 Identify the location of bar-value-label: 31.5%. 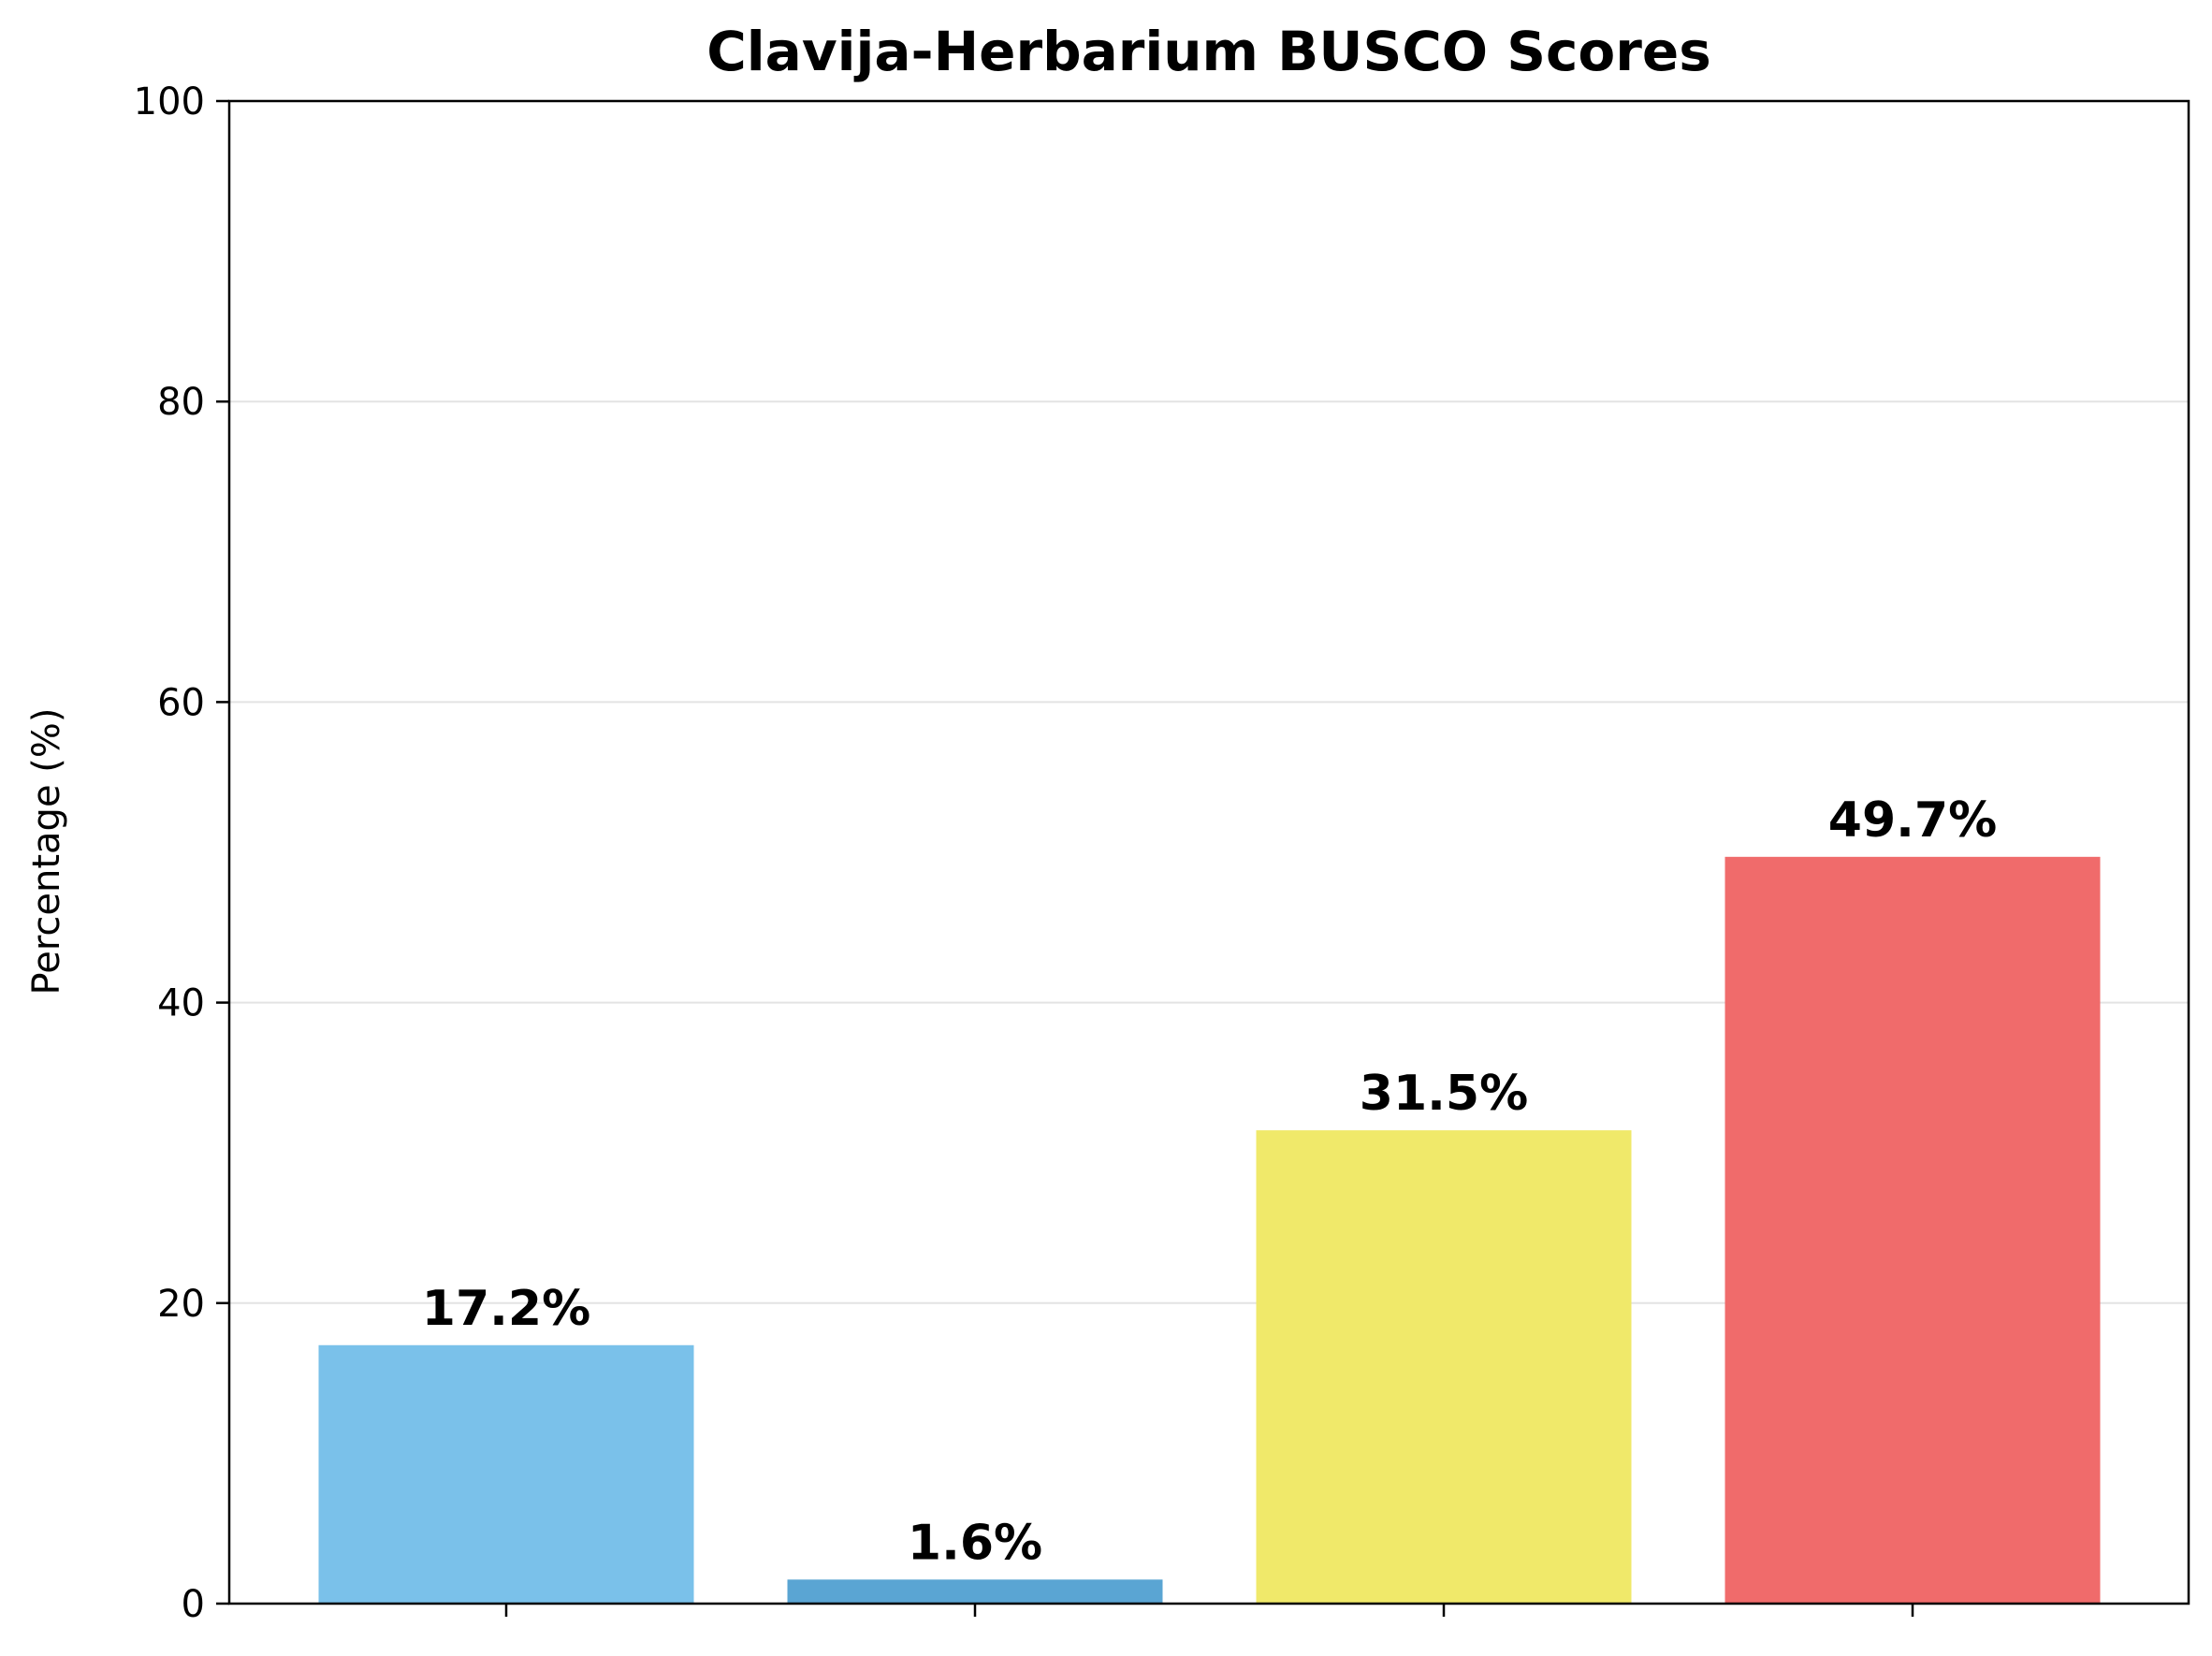
(1444, 1094).